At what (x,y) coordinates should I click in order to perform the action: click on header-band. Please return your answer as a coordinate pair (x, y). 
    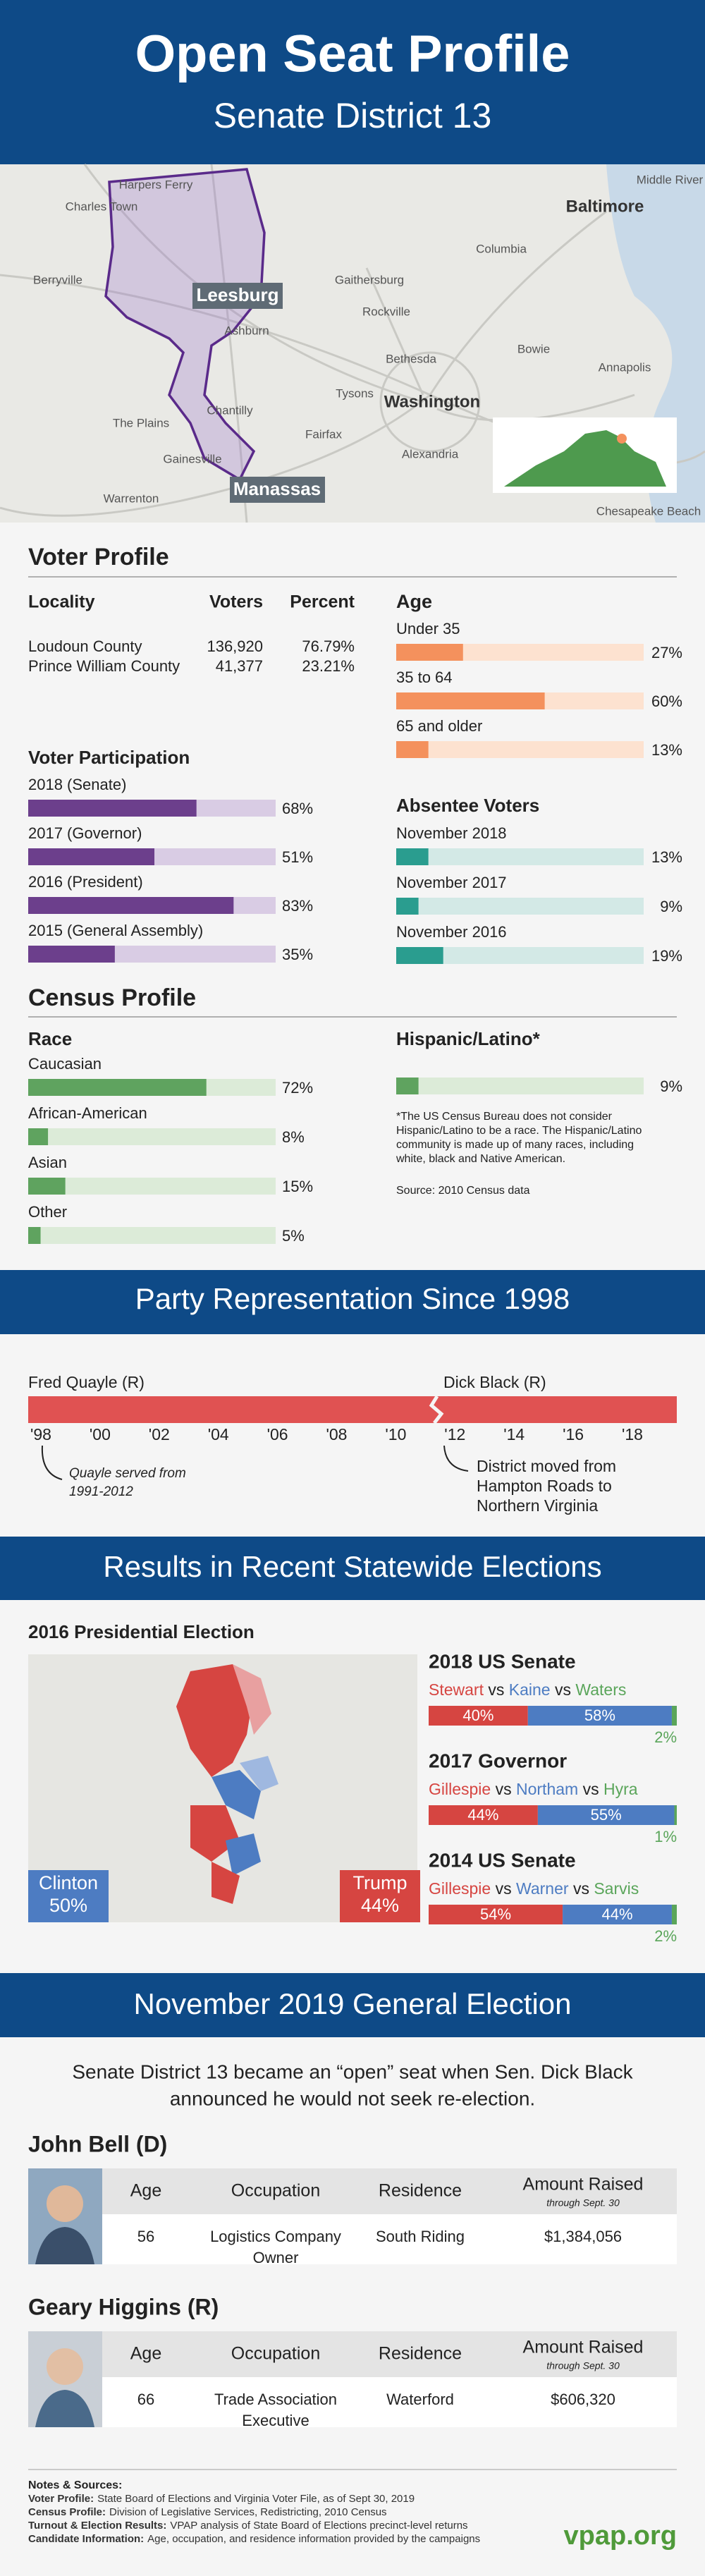
    Looking at the image, I should click on (352, 82).